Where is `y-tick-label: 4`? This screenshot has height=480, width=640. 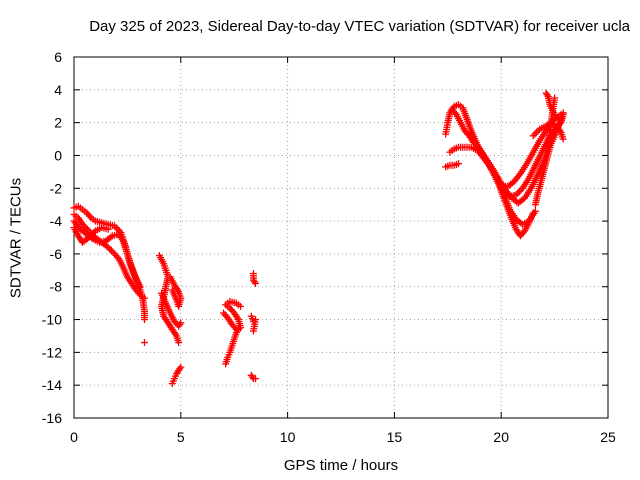 y-tick-label: 4 is located at coordinates (58, 90).